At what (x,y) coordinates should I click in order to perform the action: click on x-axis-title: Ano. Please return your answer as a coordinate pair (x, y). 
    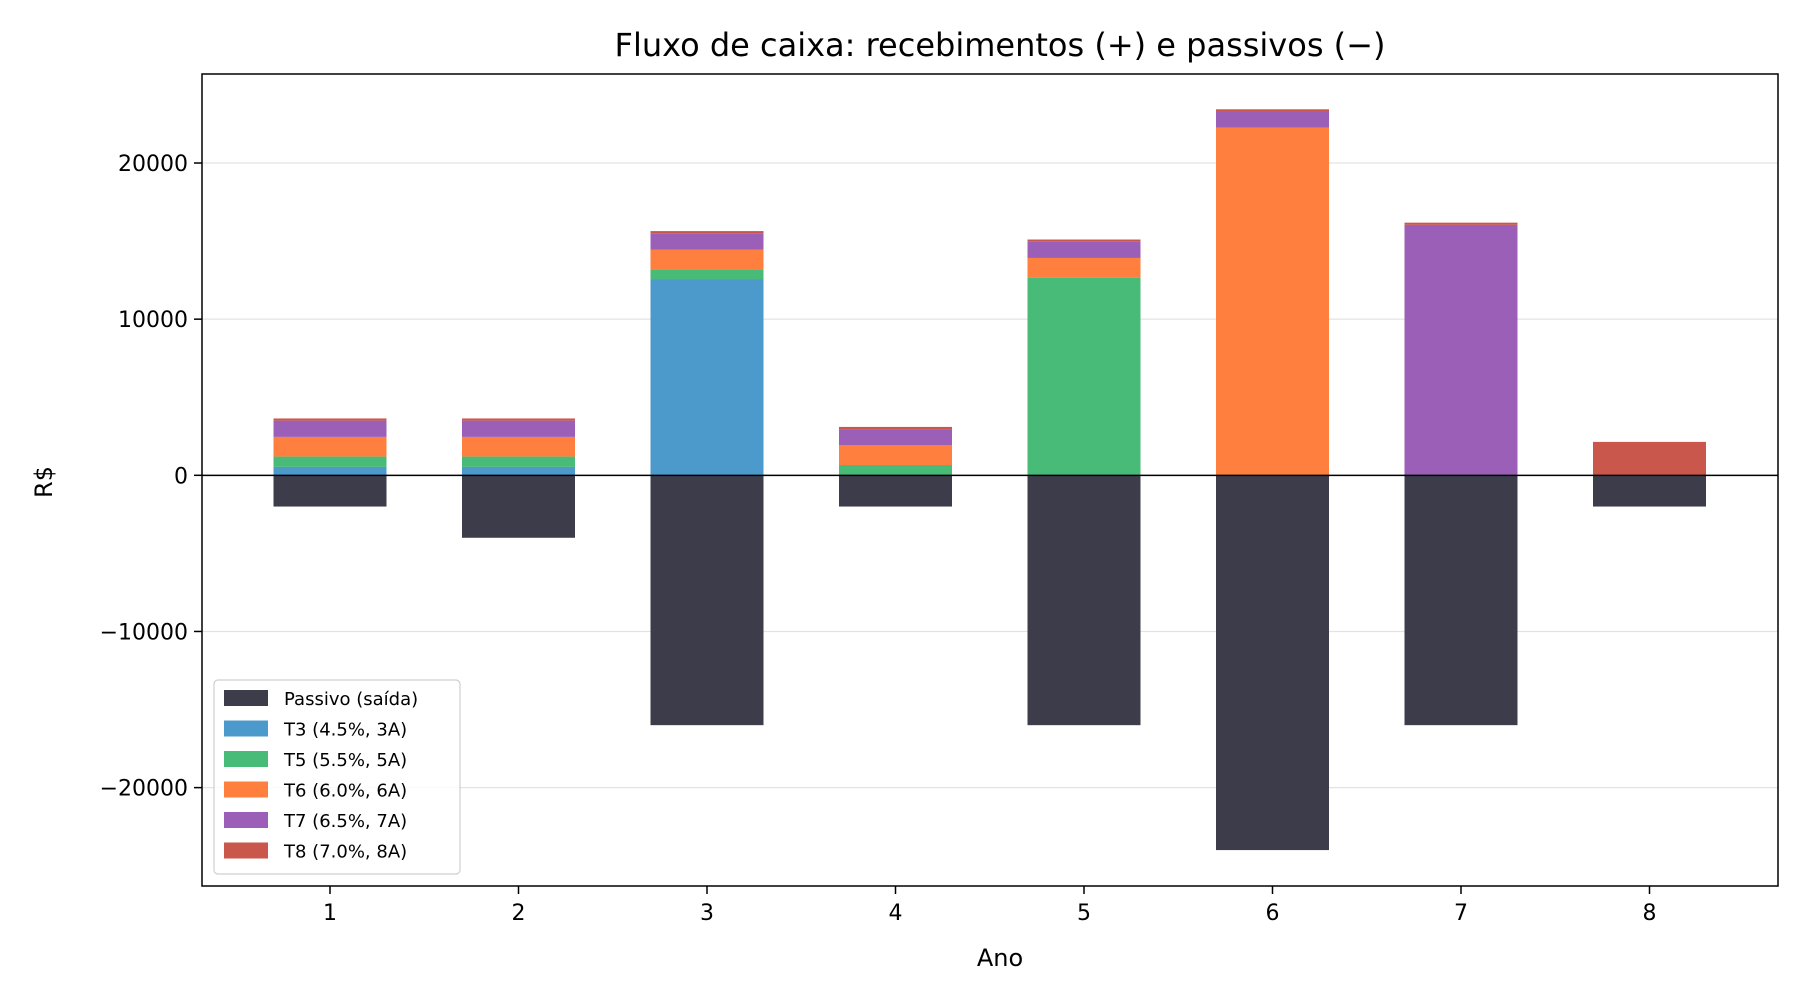
    Looking at the image, I should click on (1000, 958).